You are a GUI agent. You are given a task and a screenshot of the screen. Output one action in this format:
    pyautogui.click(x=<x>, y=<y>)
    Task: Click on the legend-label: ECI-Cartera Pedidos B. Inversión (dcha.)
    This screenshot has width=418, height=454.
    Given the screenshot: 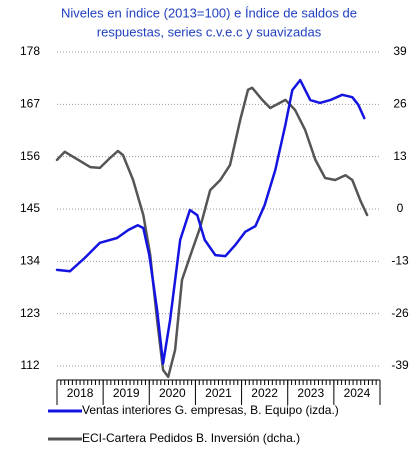 What is the action you would take?
    pyautogui.click(x=191, y=438)
    